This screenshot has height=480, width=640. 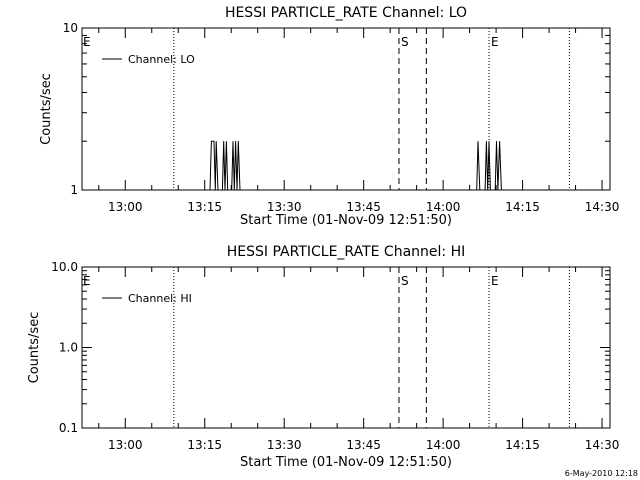 What do you see at coordinates (68, 428) in the screenshot?
I see `panel2-y-tick-label: 0.1` at bounding box center [68, 428].